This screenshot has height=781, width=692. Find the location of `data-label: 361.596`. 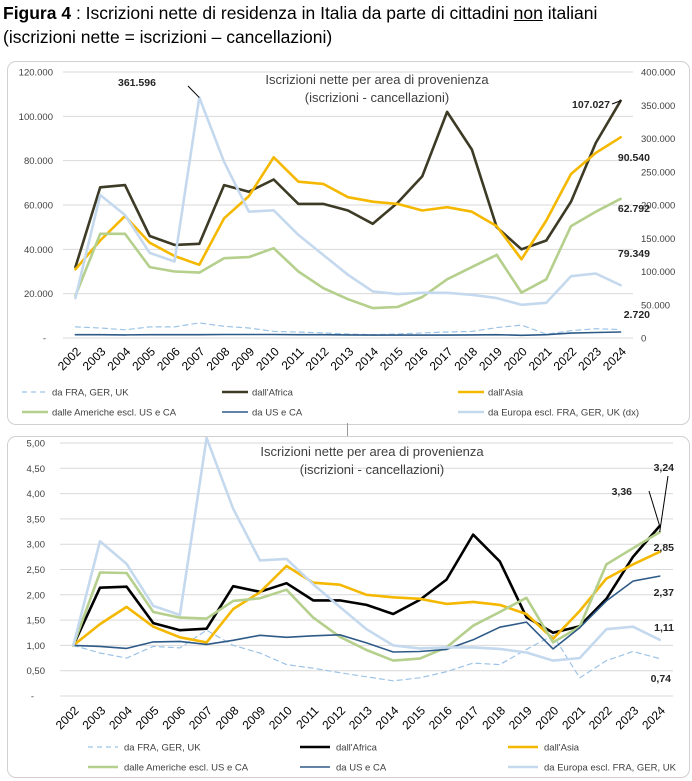

data-label: 361.596 is located at coordinates (137, 83).